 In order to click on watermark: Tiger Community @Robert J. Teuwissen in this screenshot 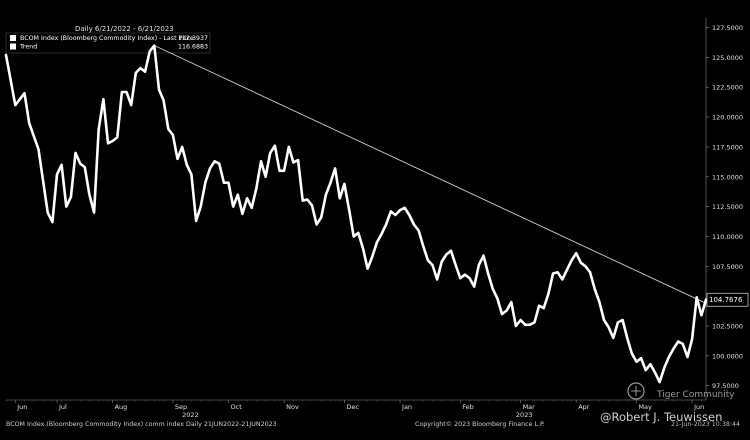, I will do `click(667, 403)`.